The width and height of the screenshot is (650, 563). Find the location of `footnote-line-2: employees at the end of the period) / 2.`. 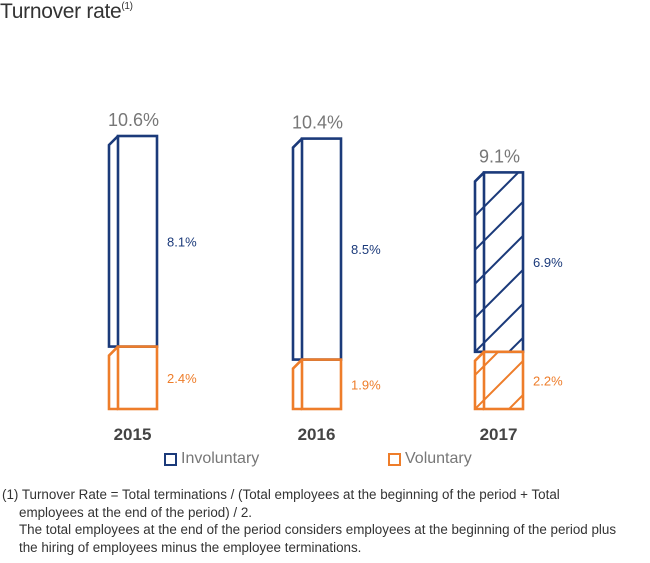

footnote-line-2: employees at the end of the period) / 2. is located at coordinates (135, 512).